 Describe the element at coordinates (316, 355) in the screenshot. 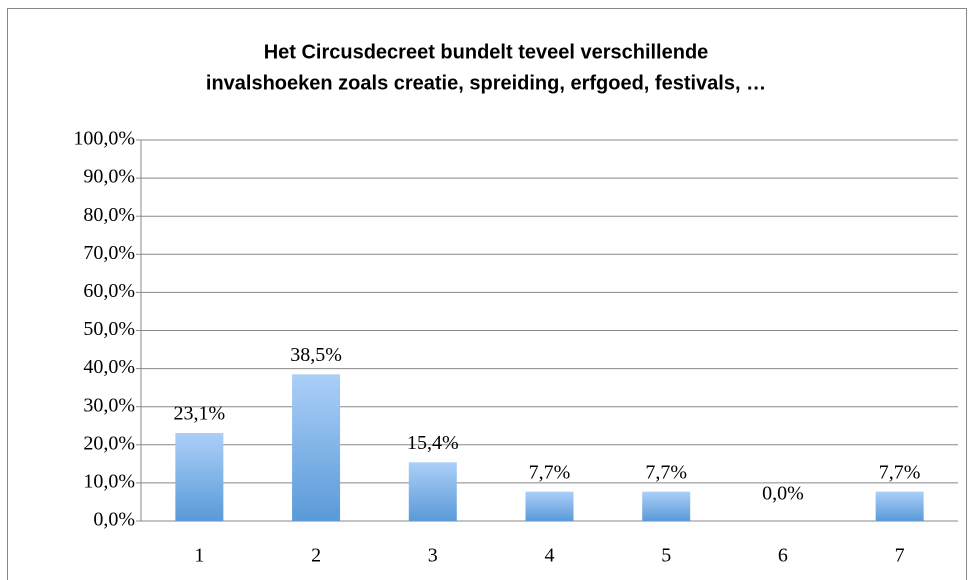

I see `data-label: 38,5%` at that location.